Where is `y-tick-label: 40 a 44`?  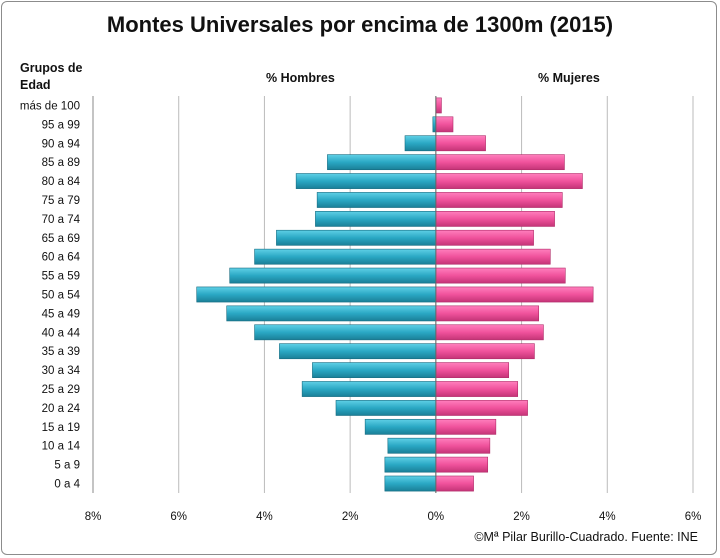 y-tick-label: 40 a 44 is located at coordinates (61, 333).